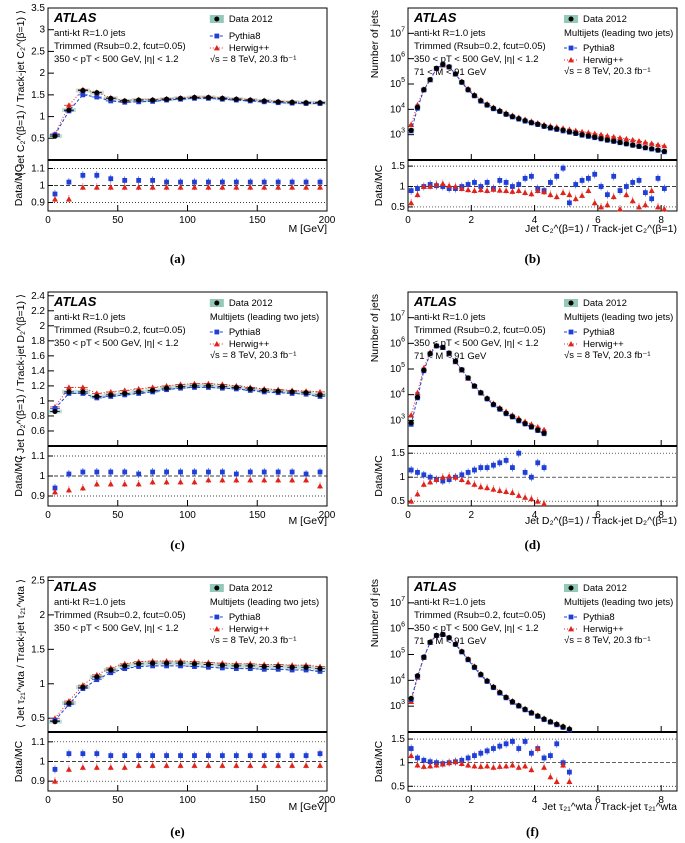 The image size is (685, 843). I want to click on x-tick-label: 150, so click(257, 220).